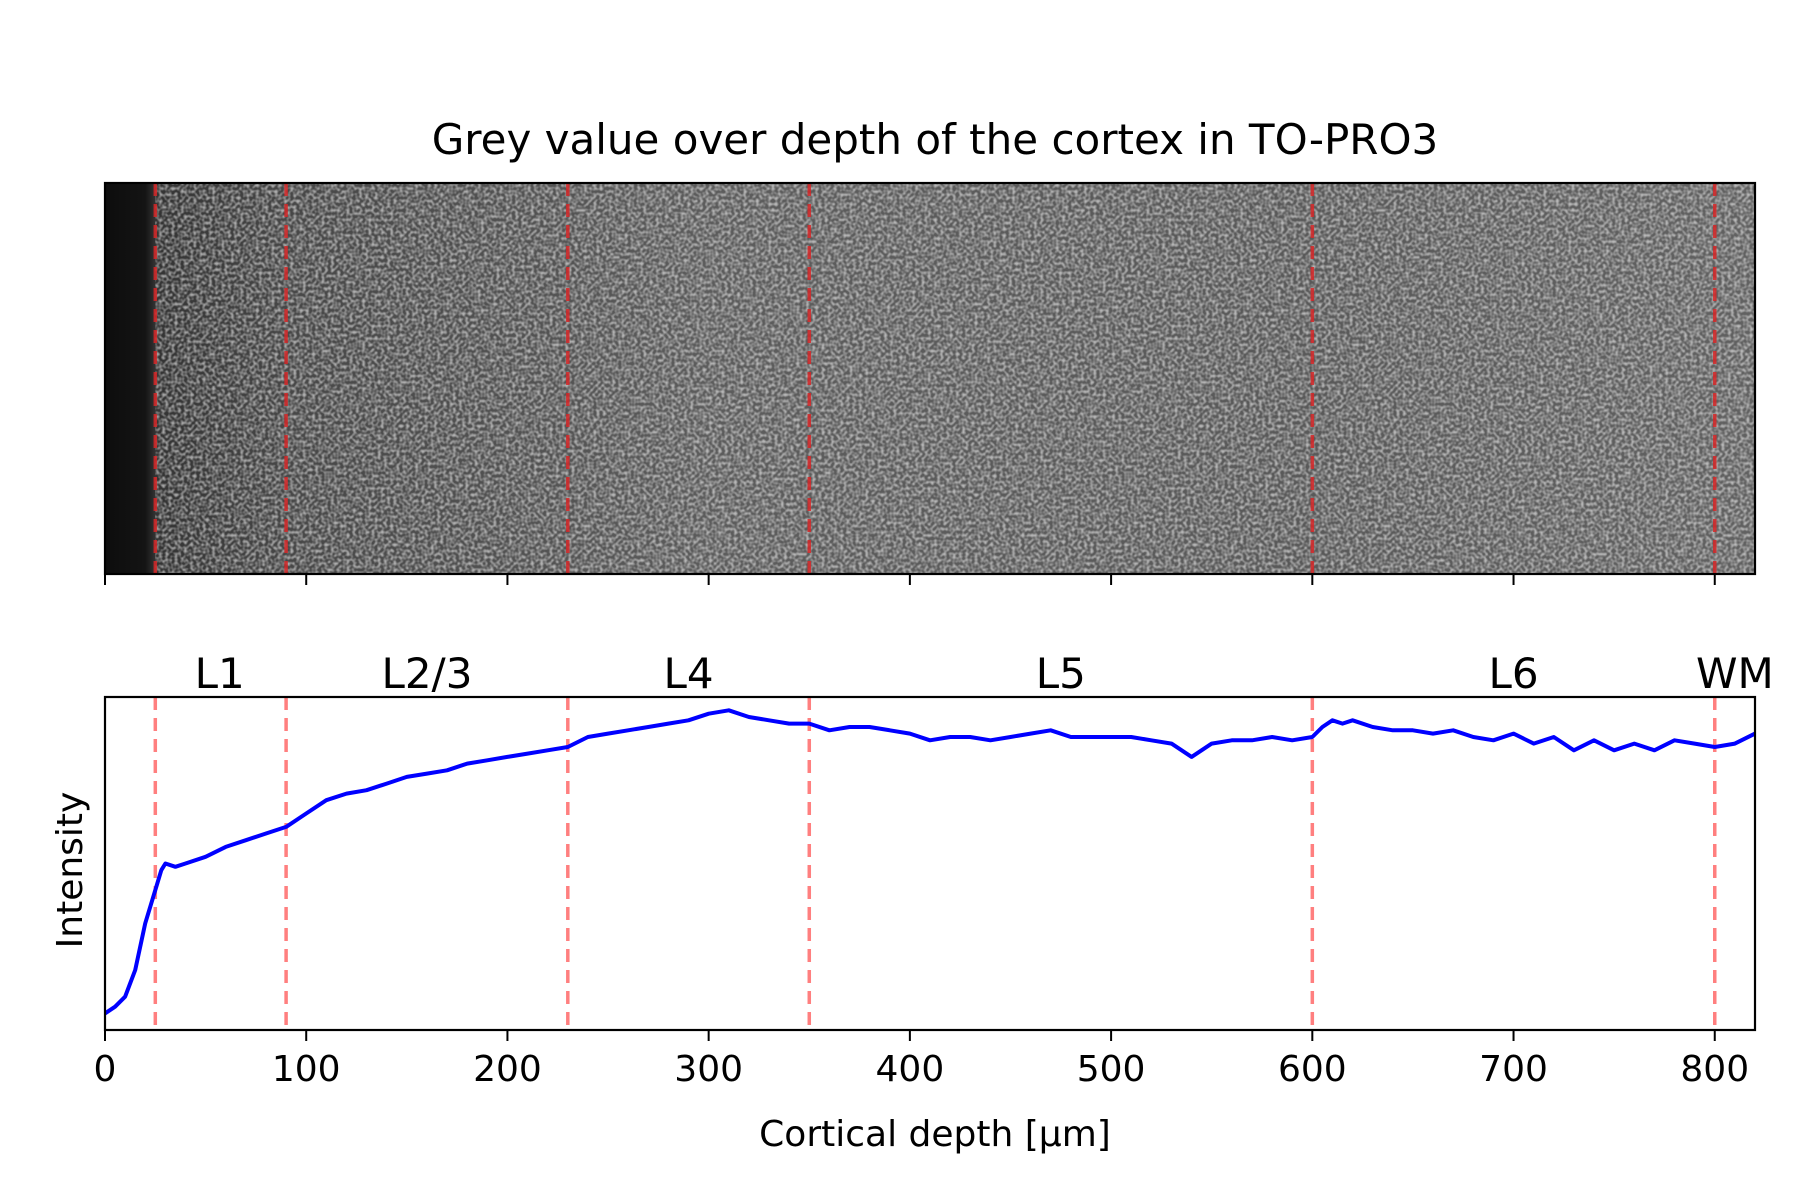 The width and height of the screenshot is (1800, 1200). What do you see at coordinates (1513, 673) in the screenshot?
I see `layer-label-4: L6` at bounding box center [1513, 673].